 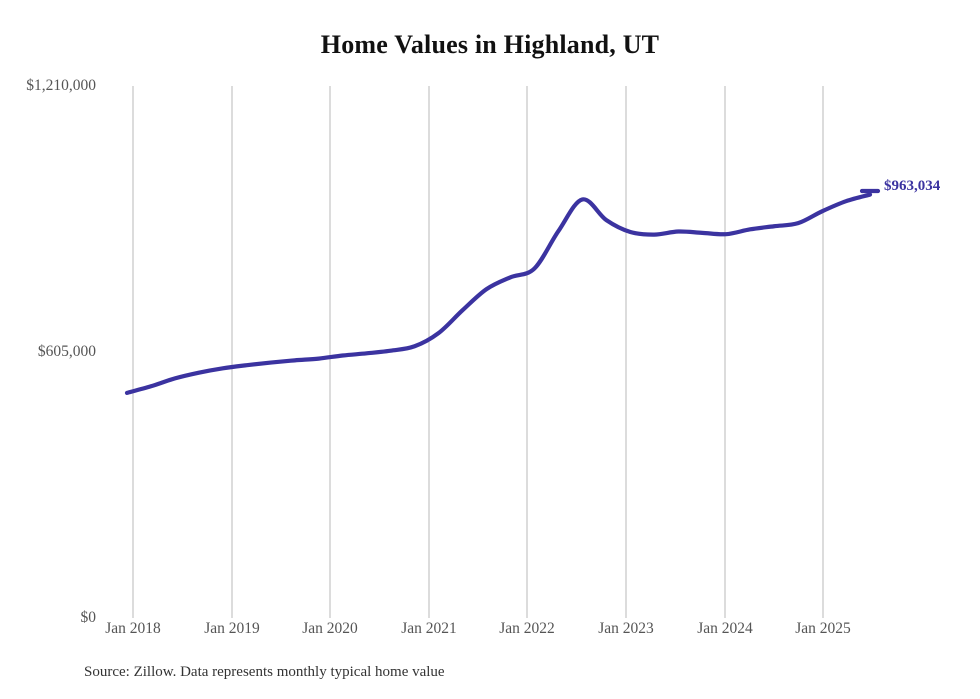 What do you see at coordinates (66, 351) in the screenshot?
I see `y-axis-tick-mid: $605,000` at bounding box center [66, 351].